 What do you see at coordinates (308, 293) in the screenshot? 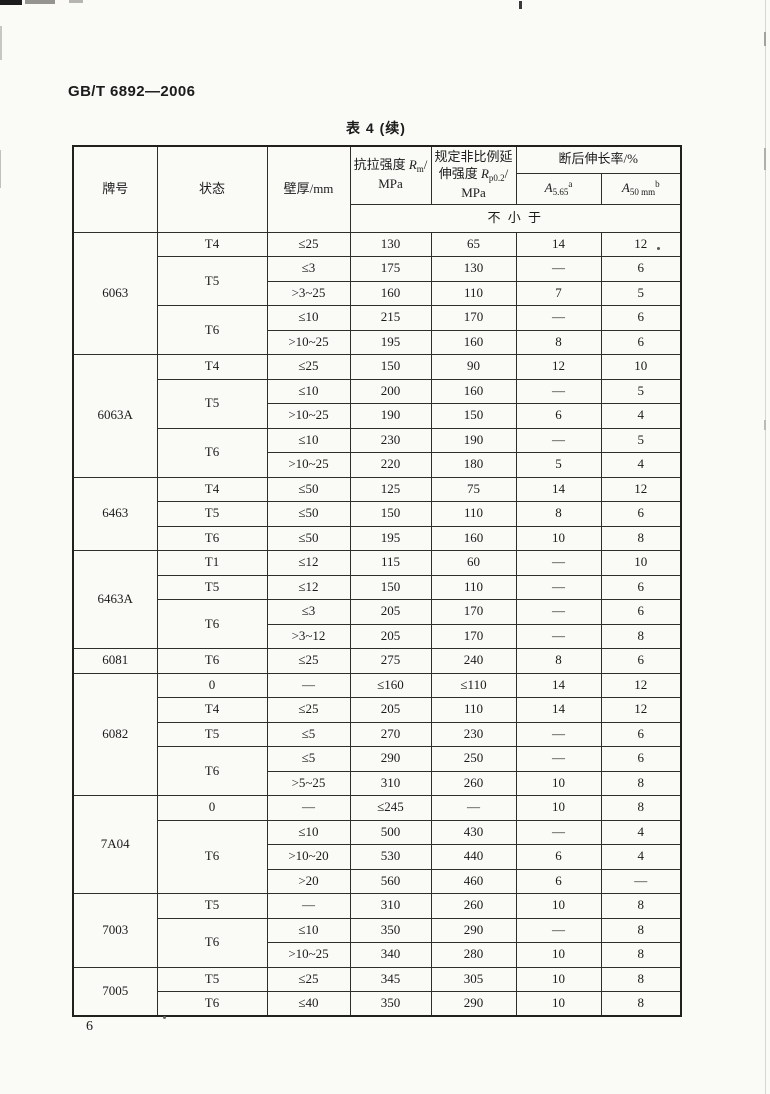
I see `thickness-cell: >3~25` at bounding box center [308, 293].